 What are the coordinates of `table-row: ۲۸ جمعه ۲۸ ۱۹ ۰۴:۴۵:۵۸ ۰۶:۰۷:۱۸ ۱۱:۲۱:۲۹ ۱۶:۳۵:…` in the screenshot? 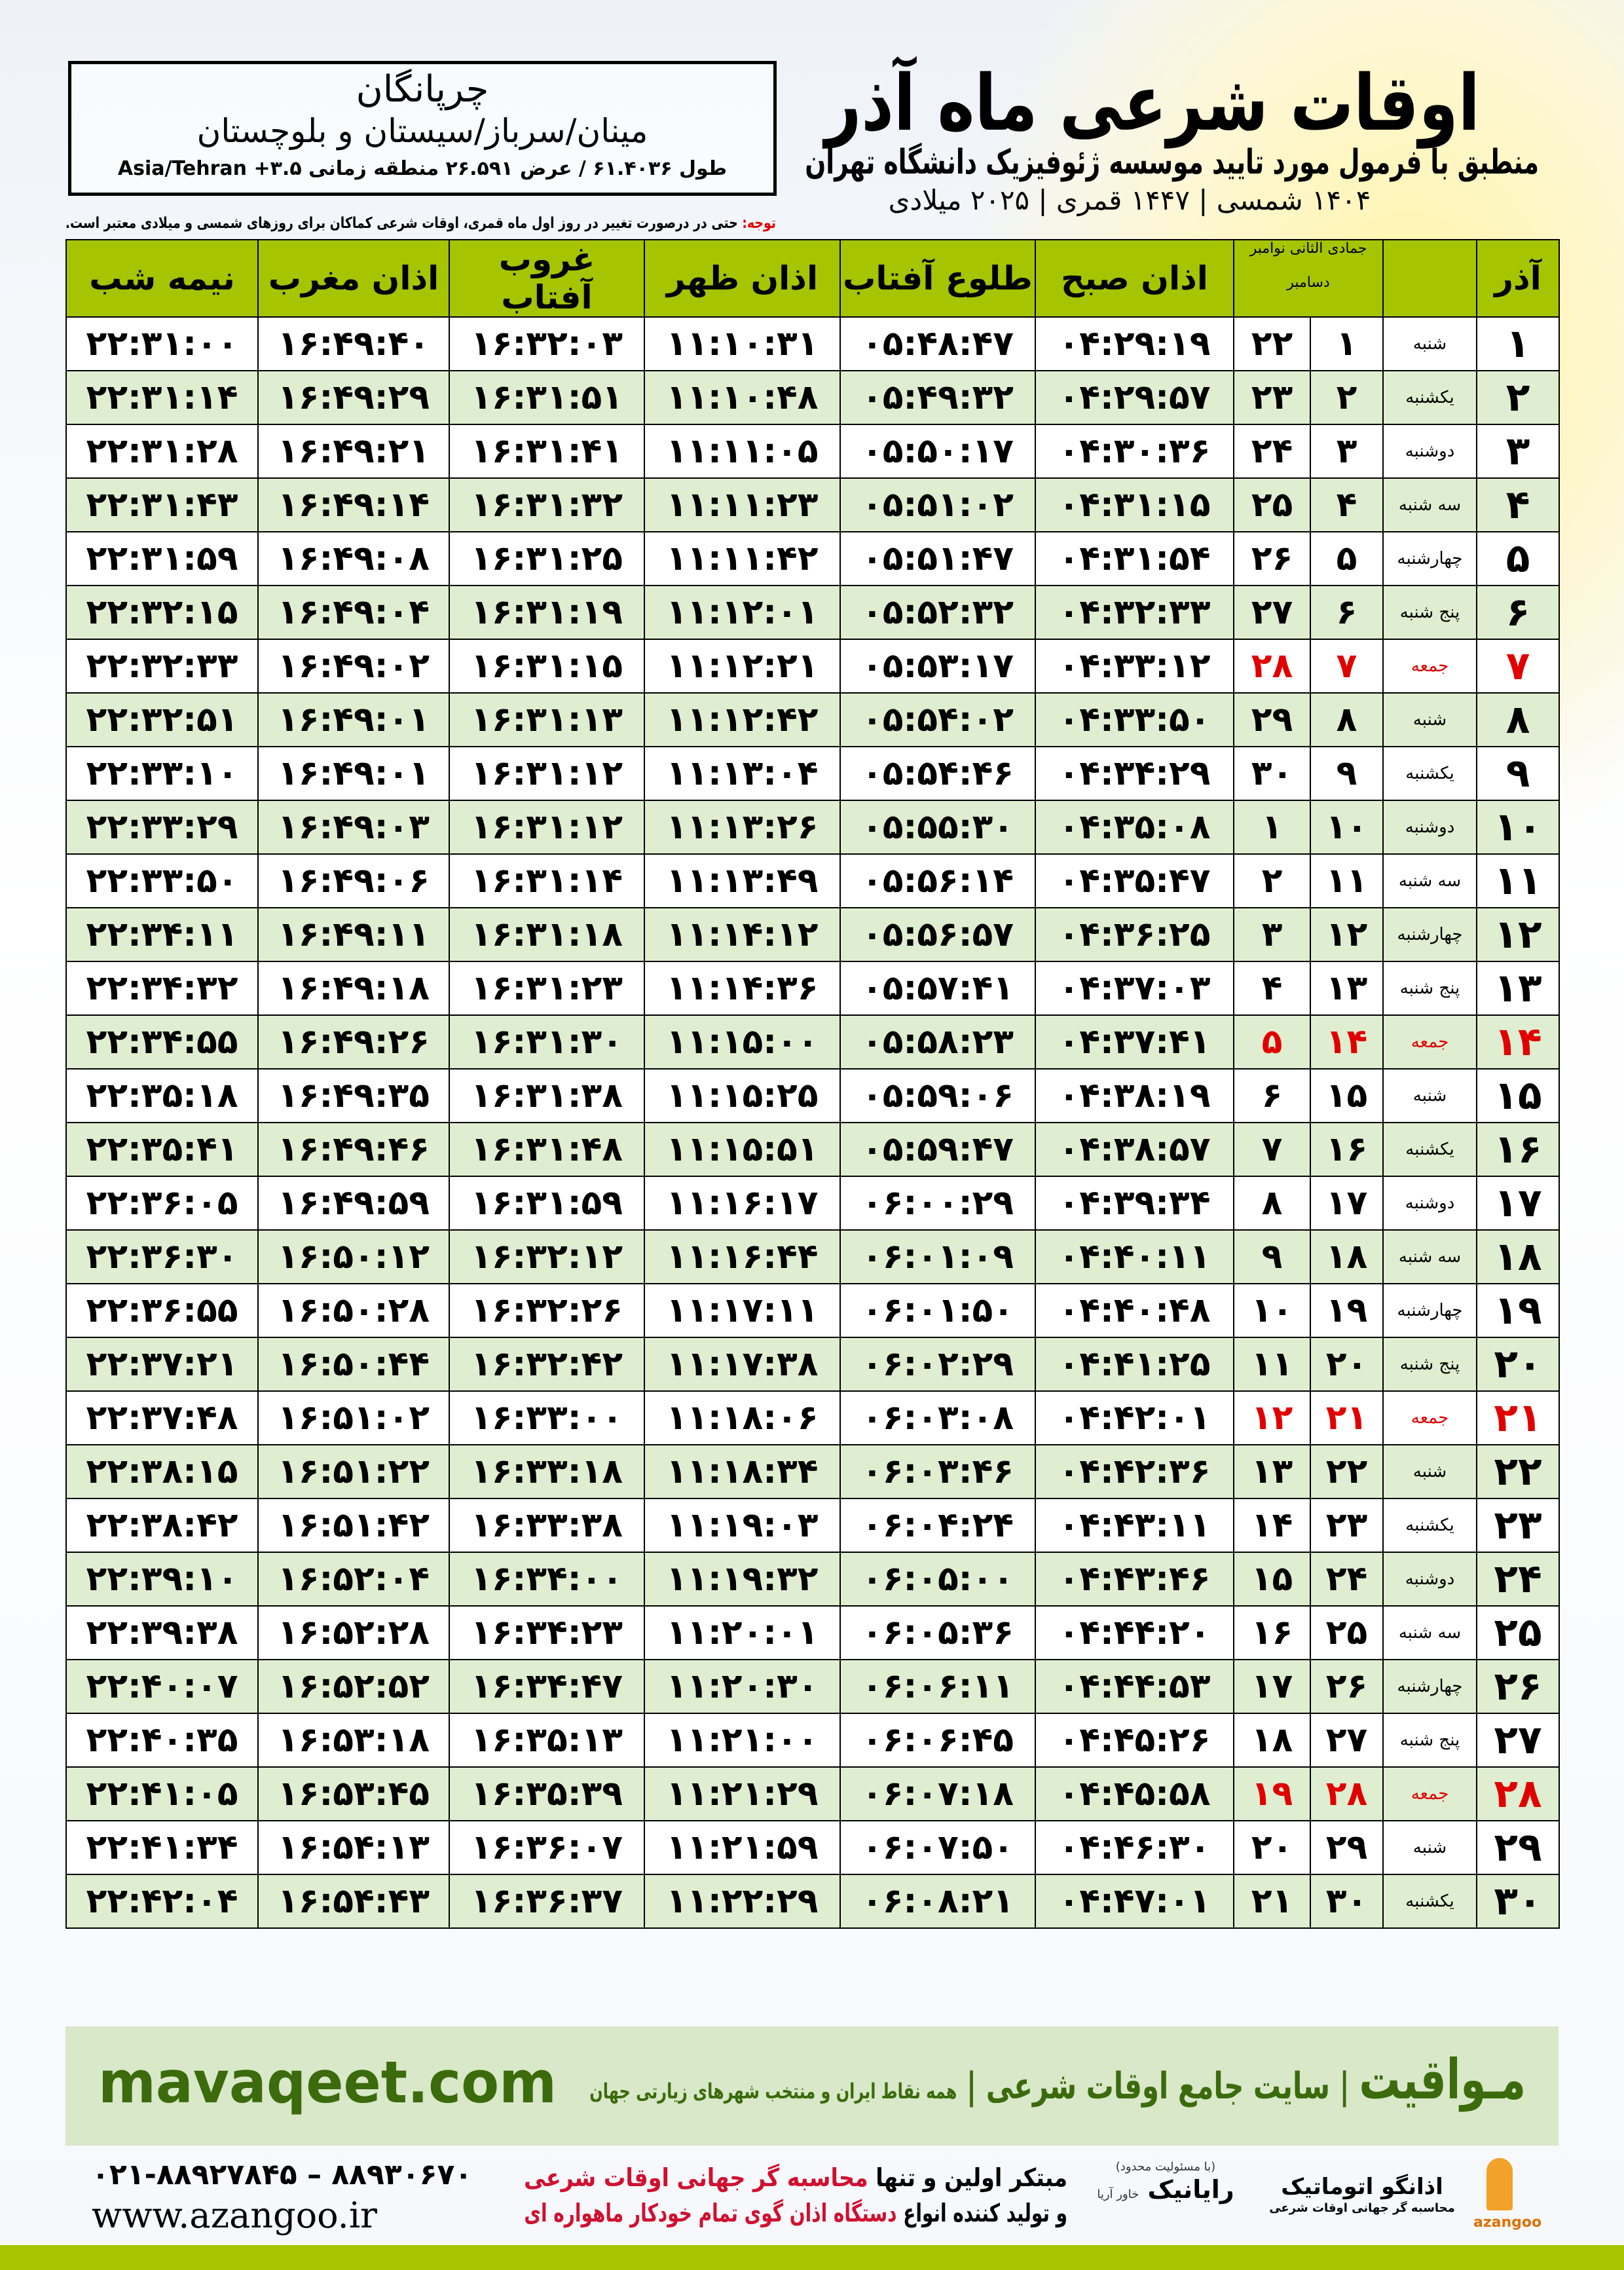 It's located at (812, 1793).